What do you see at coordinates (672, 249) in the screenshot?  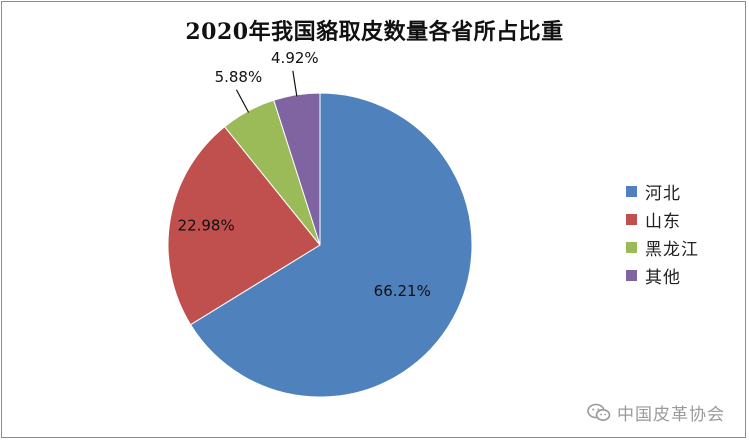 I see `legend-label: 黑龙江` at bounding box center [672, 249].